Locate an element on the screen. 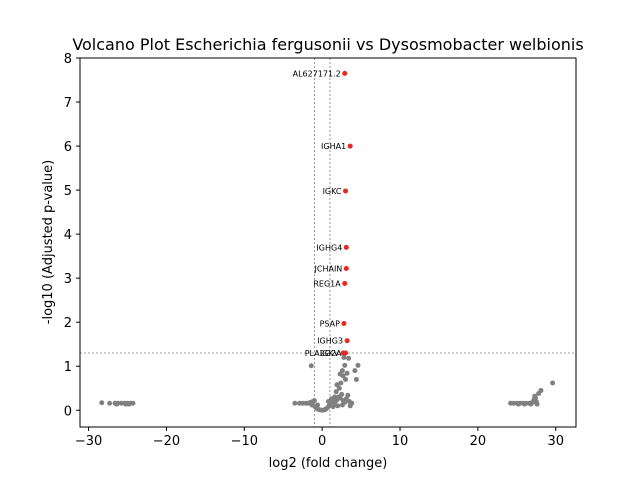  gene-label: IGHG3 is located at coordinates (330, 341).